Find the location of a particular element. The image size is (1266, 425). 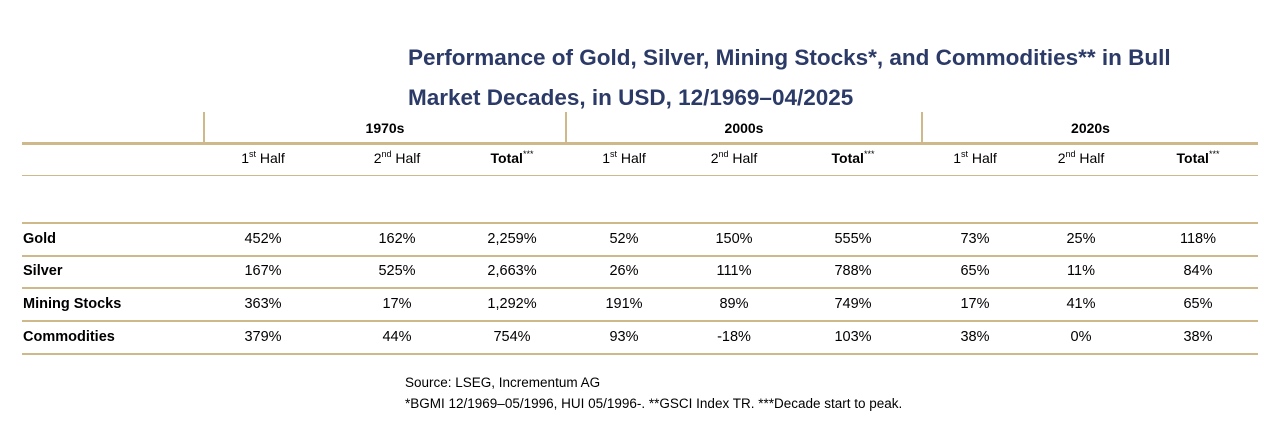

table-cell: 73% is located at coordinates (975, 239).